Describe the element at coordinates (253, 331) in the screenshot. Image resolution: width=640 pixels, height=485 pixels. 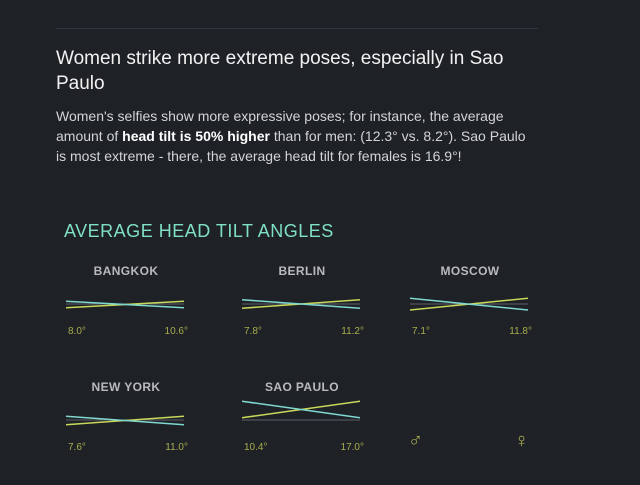
I see `male-value-label: 7.8°` at that location.